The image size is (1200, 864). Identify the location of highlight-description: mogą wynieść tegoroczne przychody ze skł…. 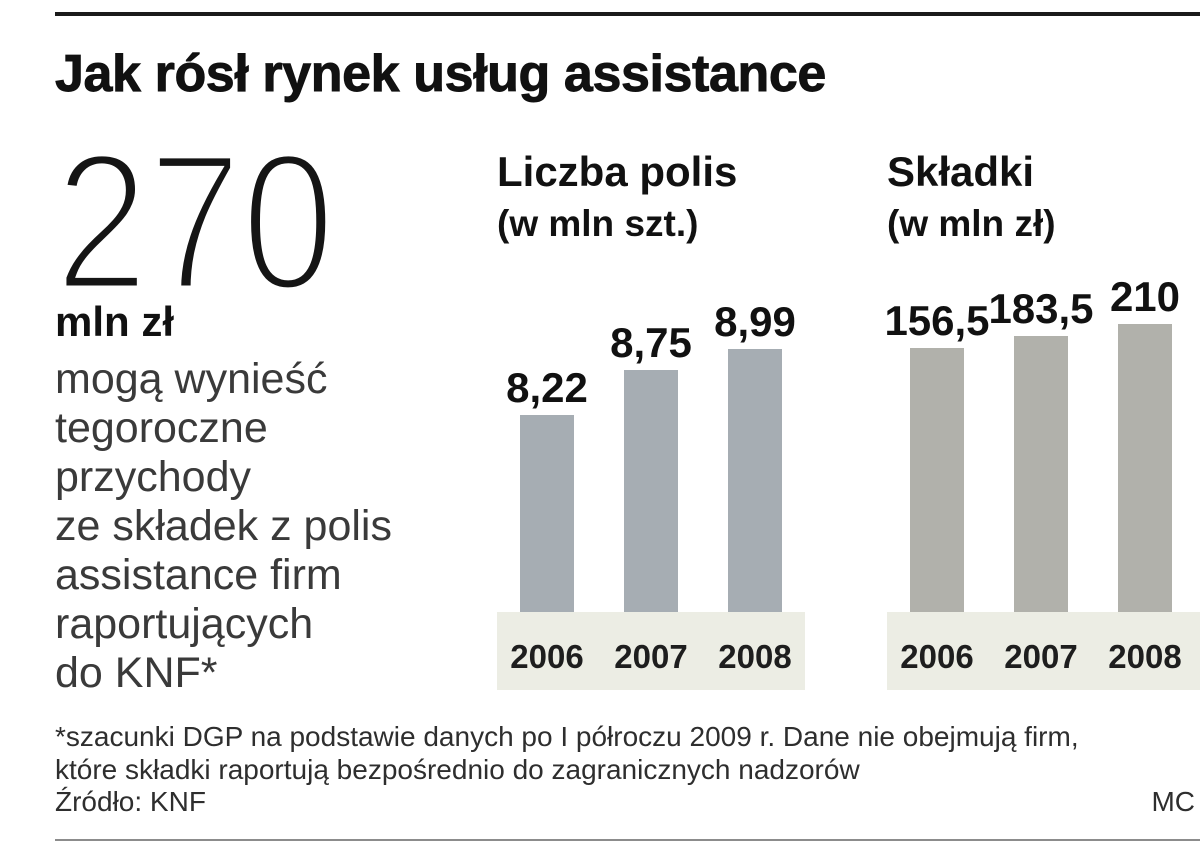
(223, 526).